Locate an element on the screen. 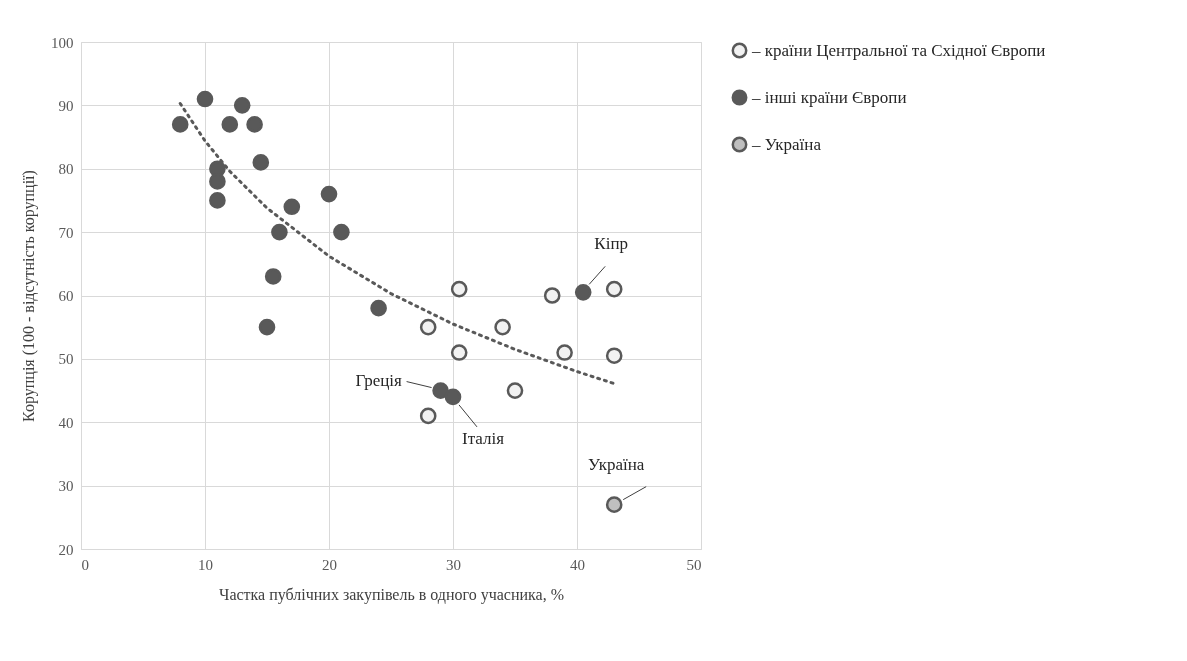  y-tick-label: 50 is located at coordinates (66, 359).